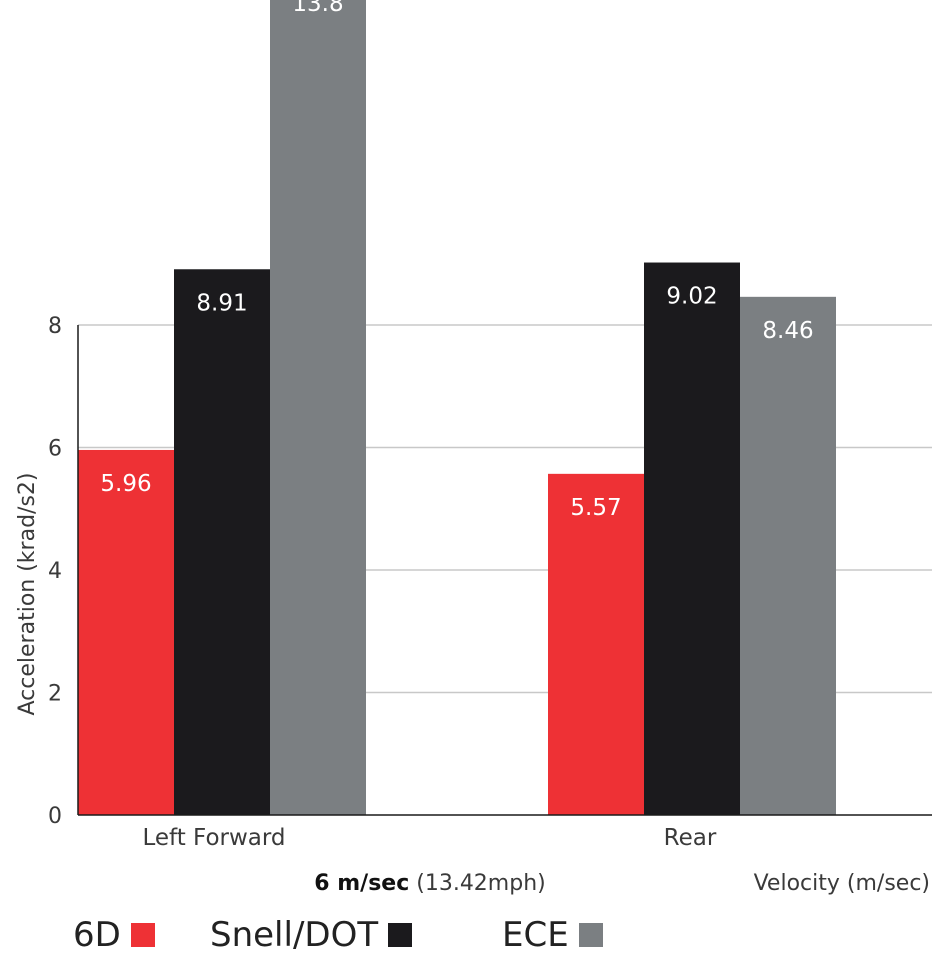  I want to click on x-axis-subtitle-rest: (13.42mph), so click(477, 883).